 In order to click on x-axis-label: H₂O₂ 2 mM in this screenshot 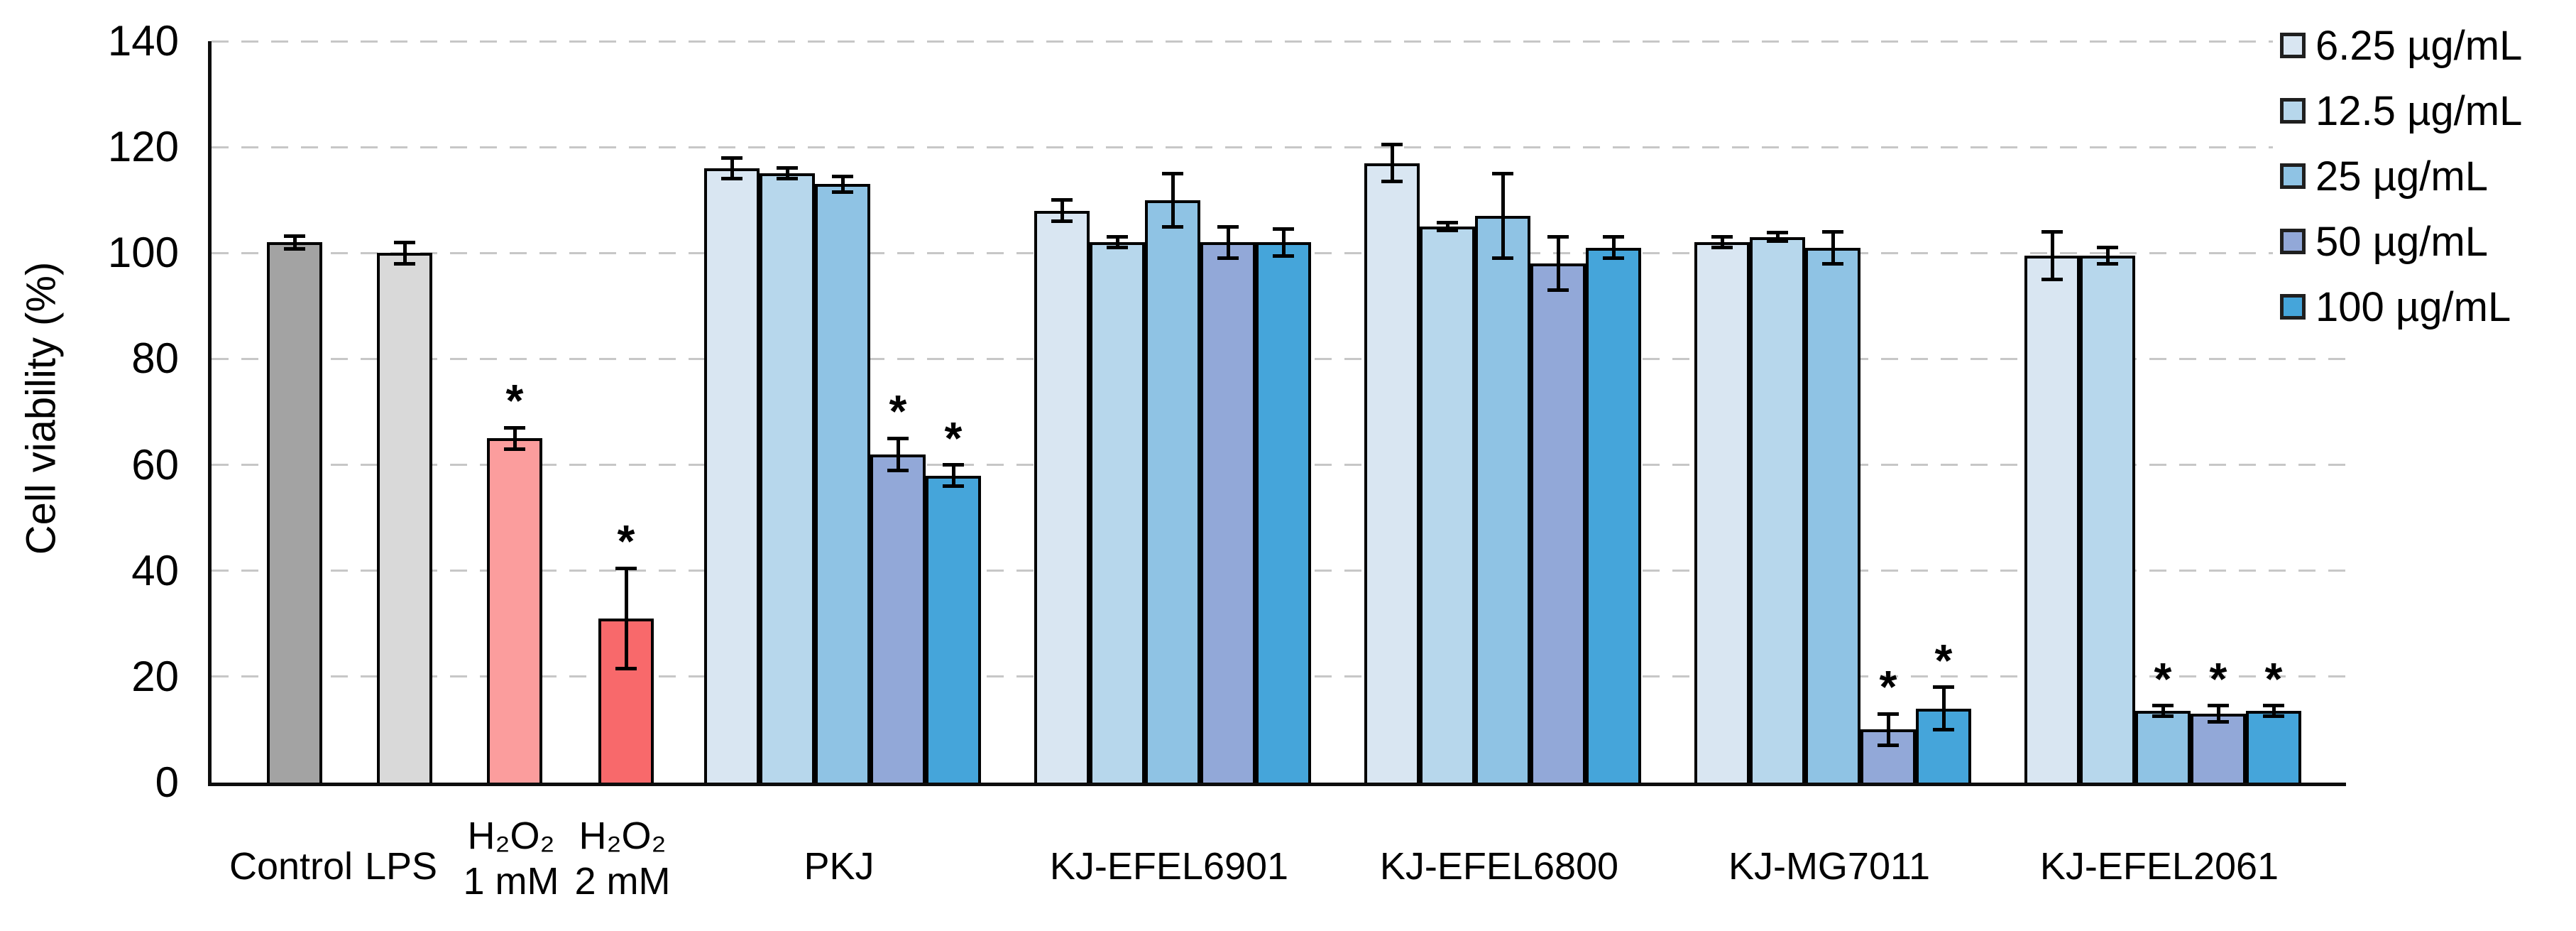, I will do `click(622, 859)`.